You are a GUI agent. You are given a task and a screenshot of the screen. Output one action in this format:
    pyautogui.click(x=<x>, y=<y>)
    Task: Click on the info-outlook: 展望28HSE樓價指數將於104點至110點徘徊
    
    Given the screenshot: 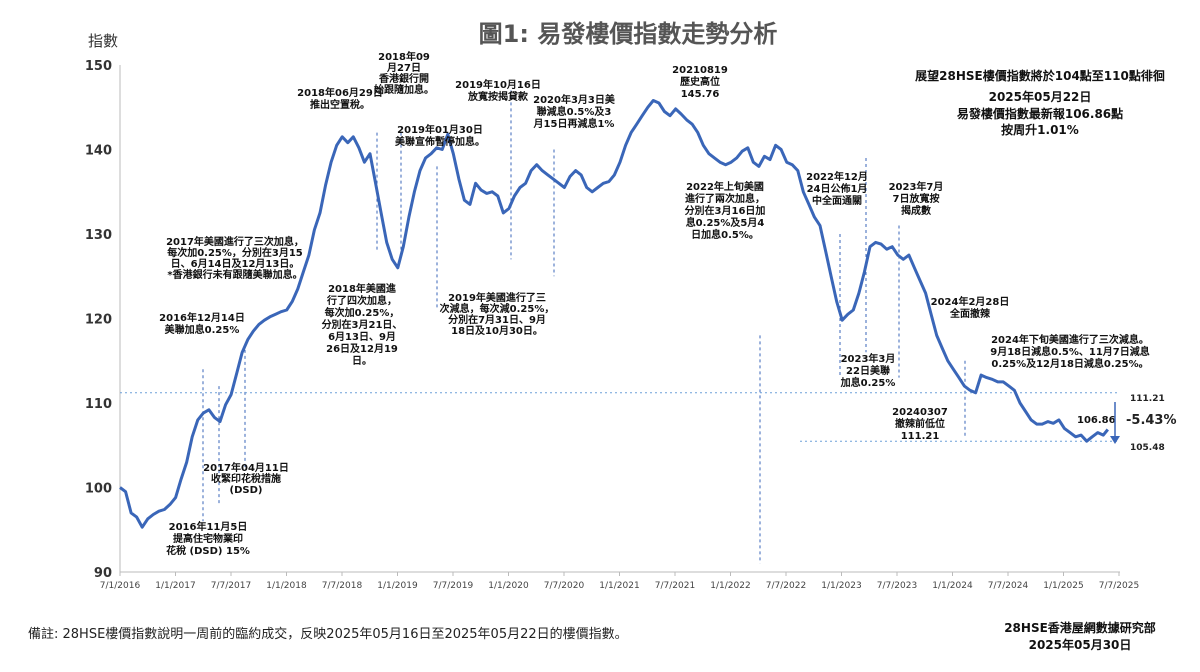 What is the action you would take?
    pyautogui.click(x=1040, y=75)
    